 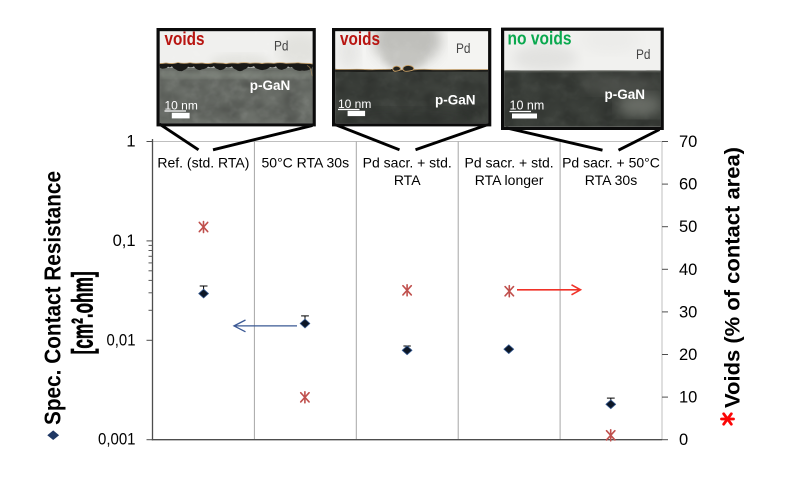 I want to click on svg-text: no voids, so click(x=540, y=38).